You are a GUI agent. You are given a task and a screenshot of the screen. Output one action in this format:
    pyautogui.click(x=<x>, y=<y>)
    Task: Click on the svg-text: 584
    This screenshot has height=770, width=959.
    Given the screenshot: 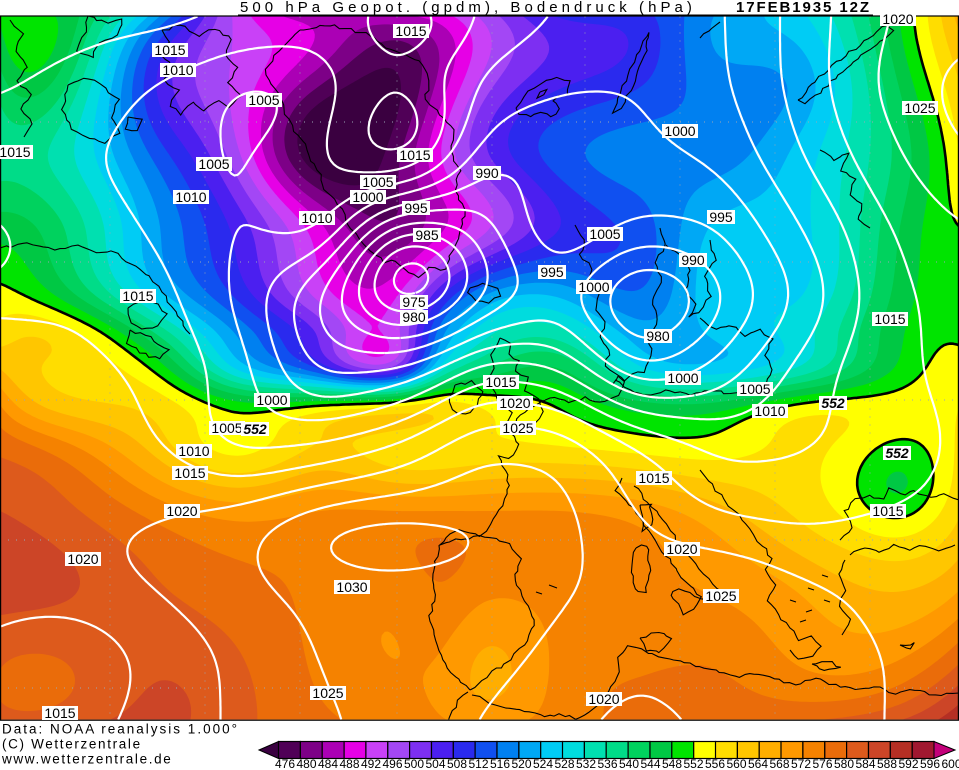 What is the action you would take?
    pyautogui.click(x=865, y=763)
    